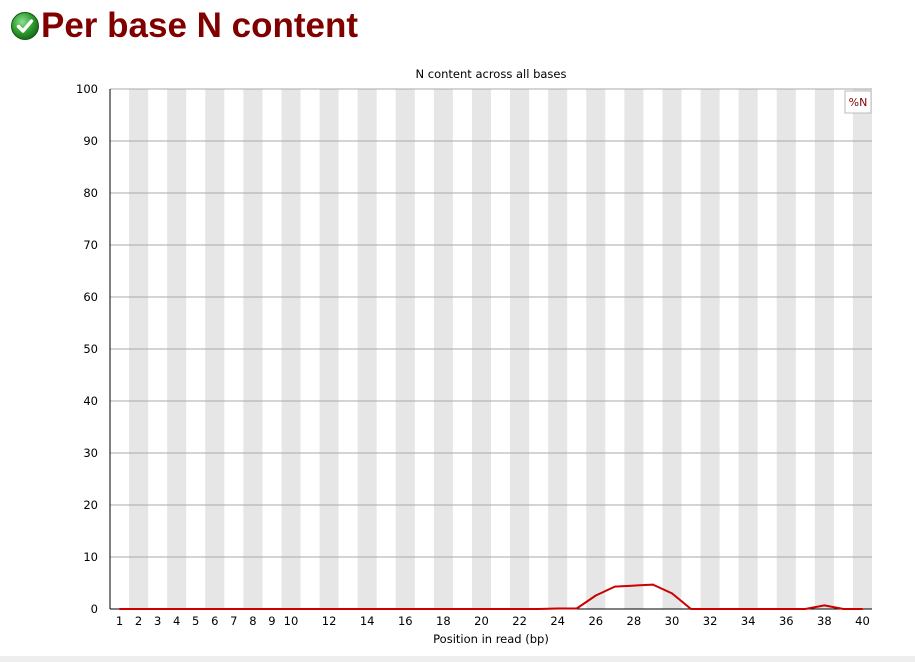  Describe the element at coordinates (491, 639) in the screenshot. I see `x-axis-label: Position in read (bp)` at that location.